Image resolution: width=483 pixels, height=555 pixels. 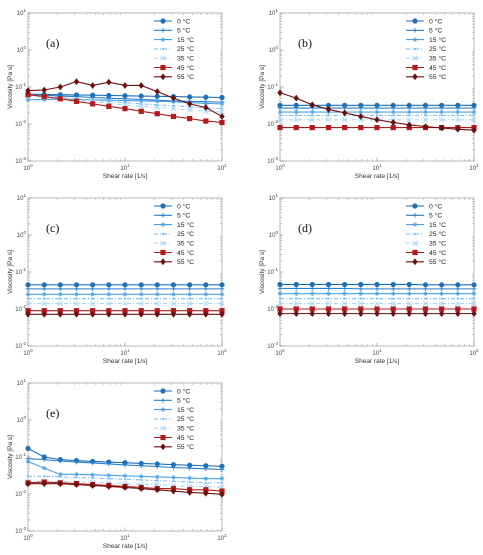 What do you see at coordinates (185, 49) in the screenshot?
I see `legend-entry: 25 °C` at bounding box center [185, 49].